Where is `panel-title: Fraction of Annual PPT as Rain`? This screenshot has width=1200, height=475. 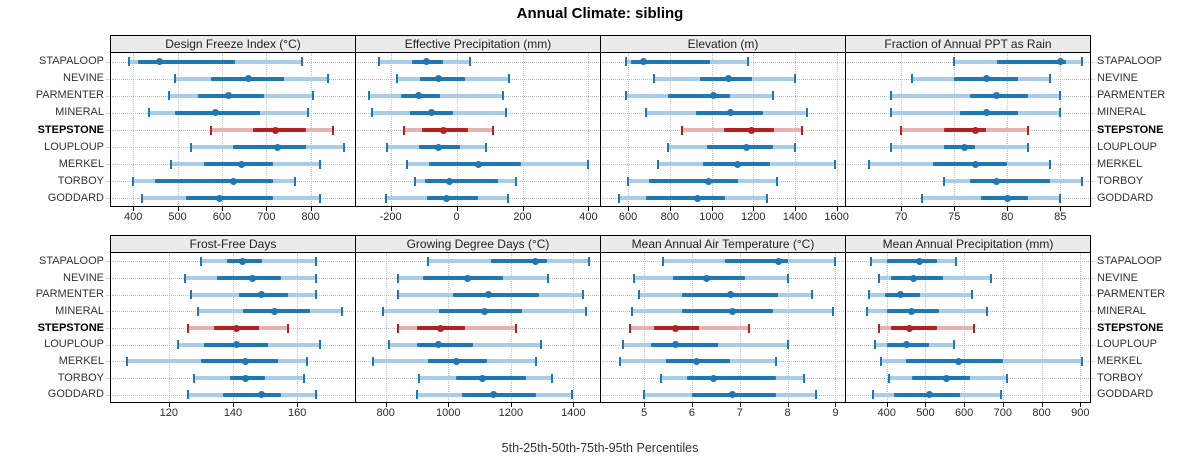 panel-title: Fraction of Annual PPT as Rain is located at coordinates (968, 44).